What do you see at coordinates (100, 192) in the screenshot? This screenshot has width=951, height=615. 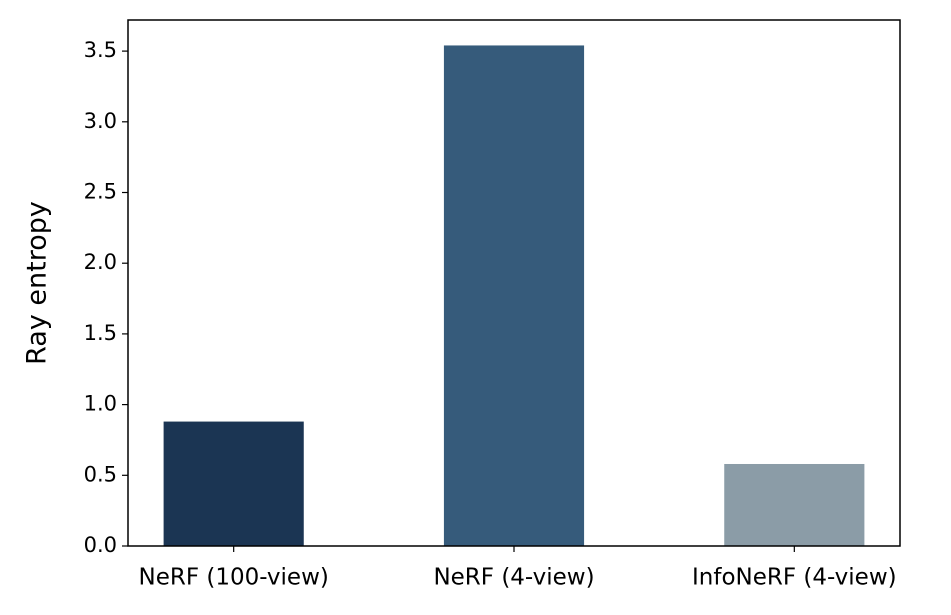 I see `y-tick-label: 2.5` at bounding box center [100, 192].